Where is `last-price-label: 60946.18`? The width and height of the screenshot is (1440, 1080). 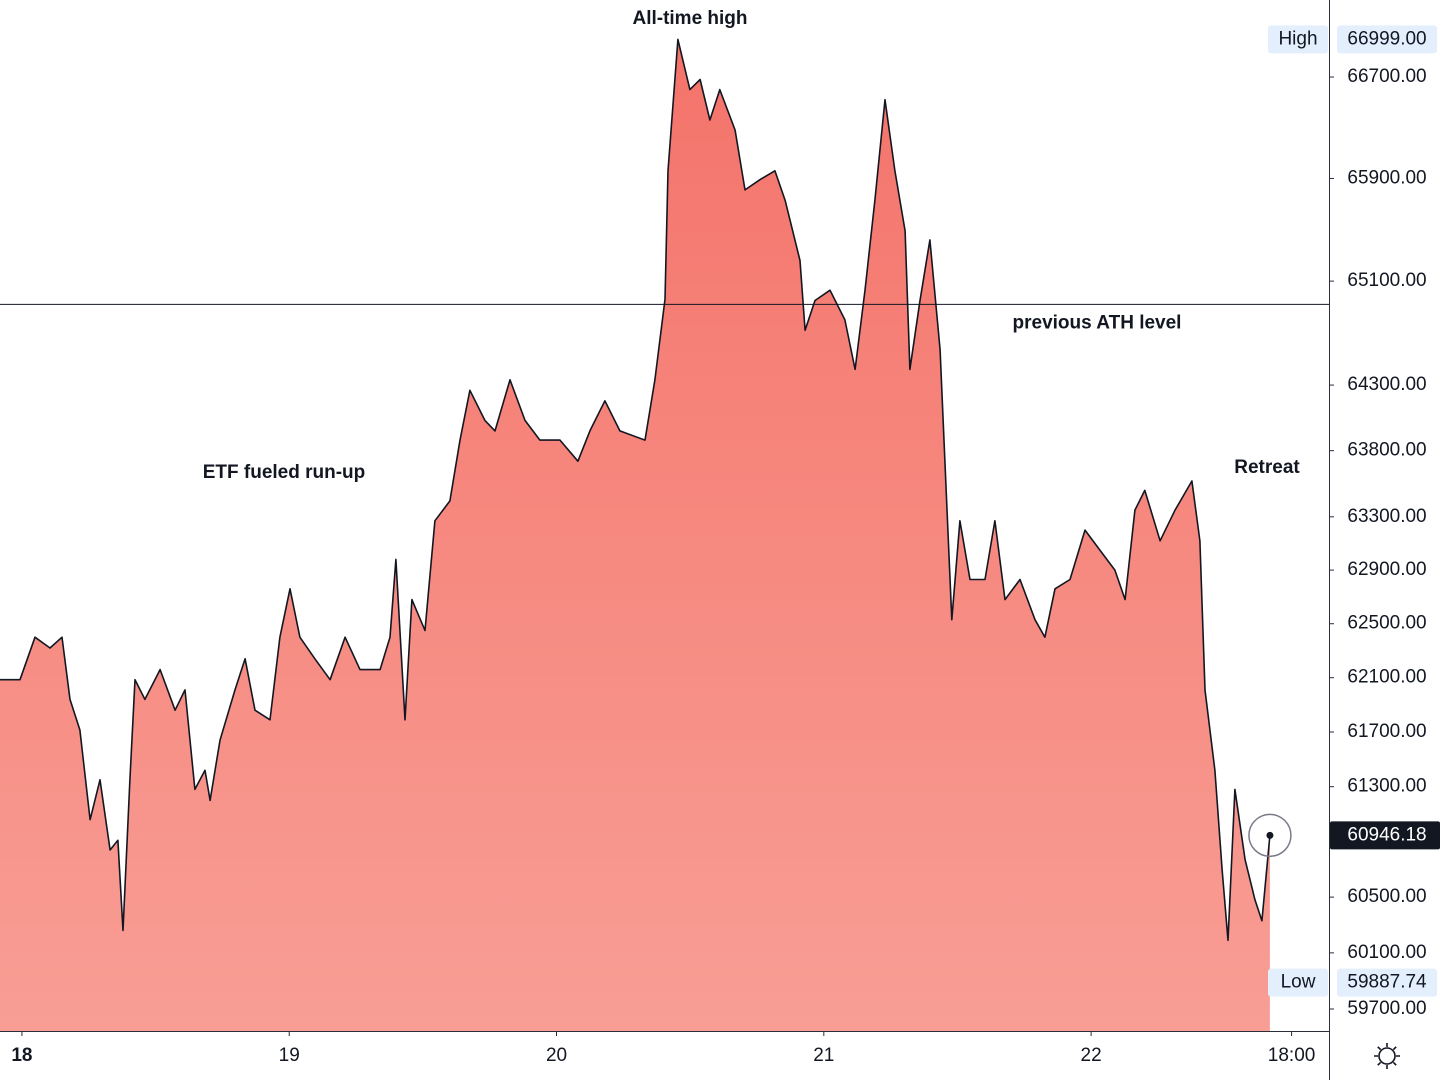
last-price-label: 60946.18 is located at coordinates (1386, 834).